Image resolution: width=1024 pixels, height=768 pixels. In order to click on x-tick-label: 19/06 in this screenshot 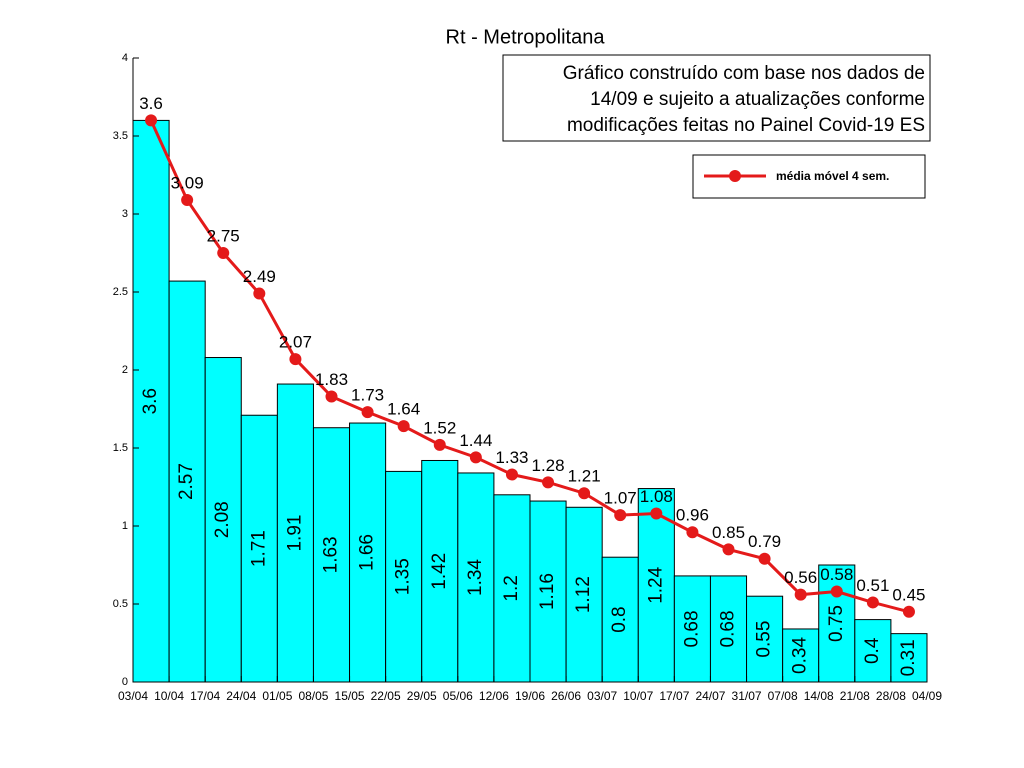, I will do `click(530, 696)`.